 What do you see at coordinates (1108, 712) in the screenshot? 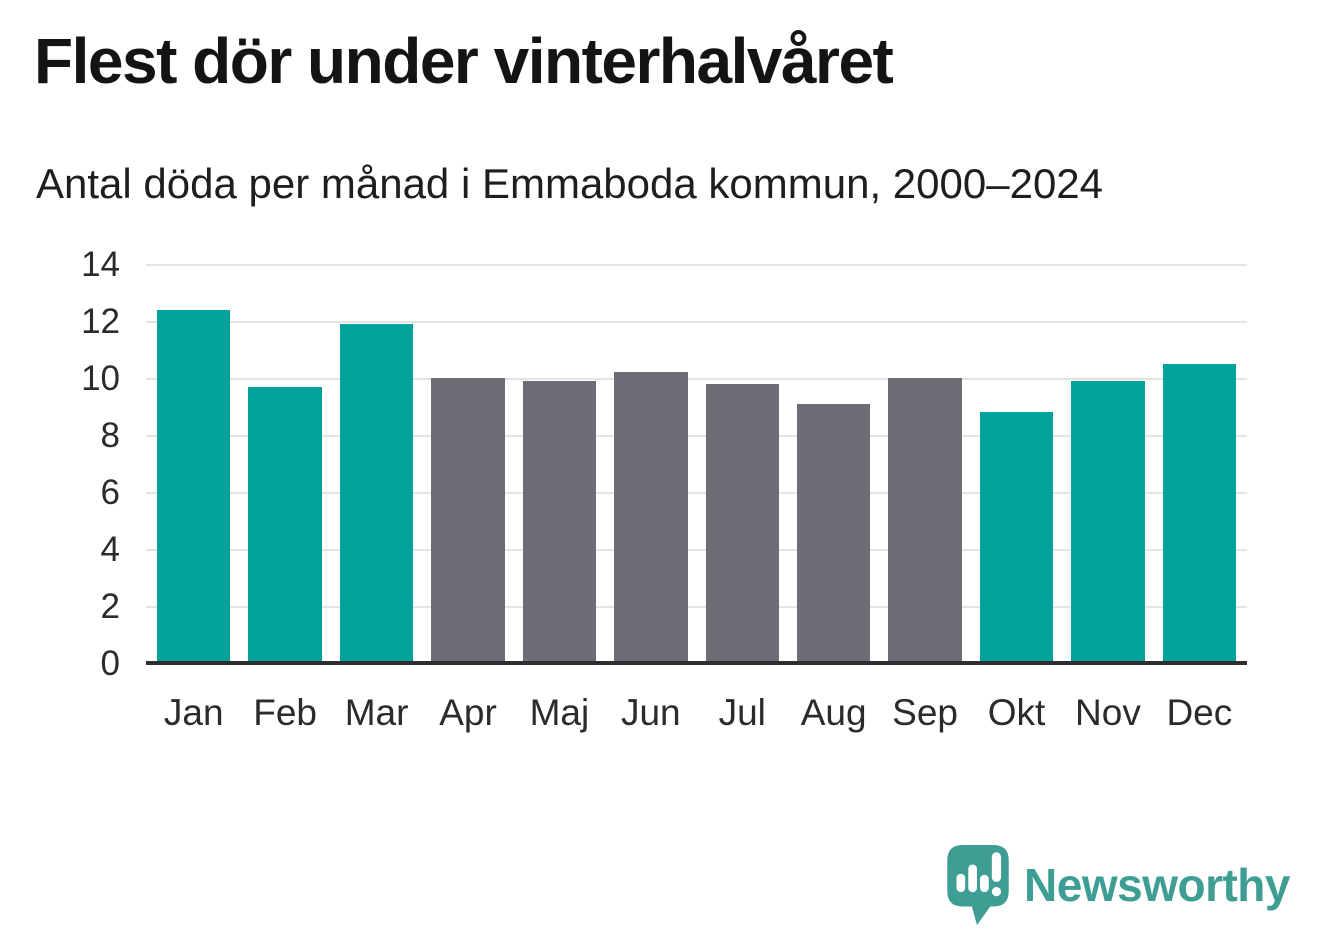
I see `x-axis-label: Nov` at bounding box center [1108, 712].